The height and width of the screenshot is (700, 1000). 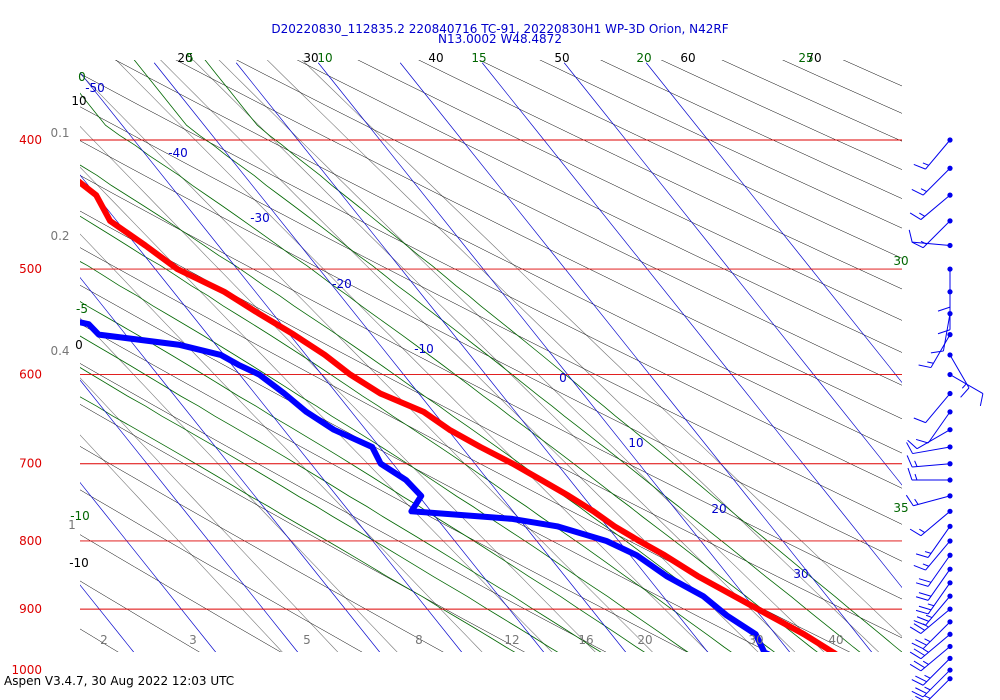 I want to click on mixing-ratio-label: 20, so click(x=644, y=640).